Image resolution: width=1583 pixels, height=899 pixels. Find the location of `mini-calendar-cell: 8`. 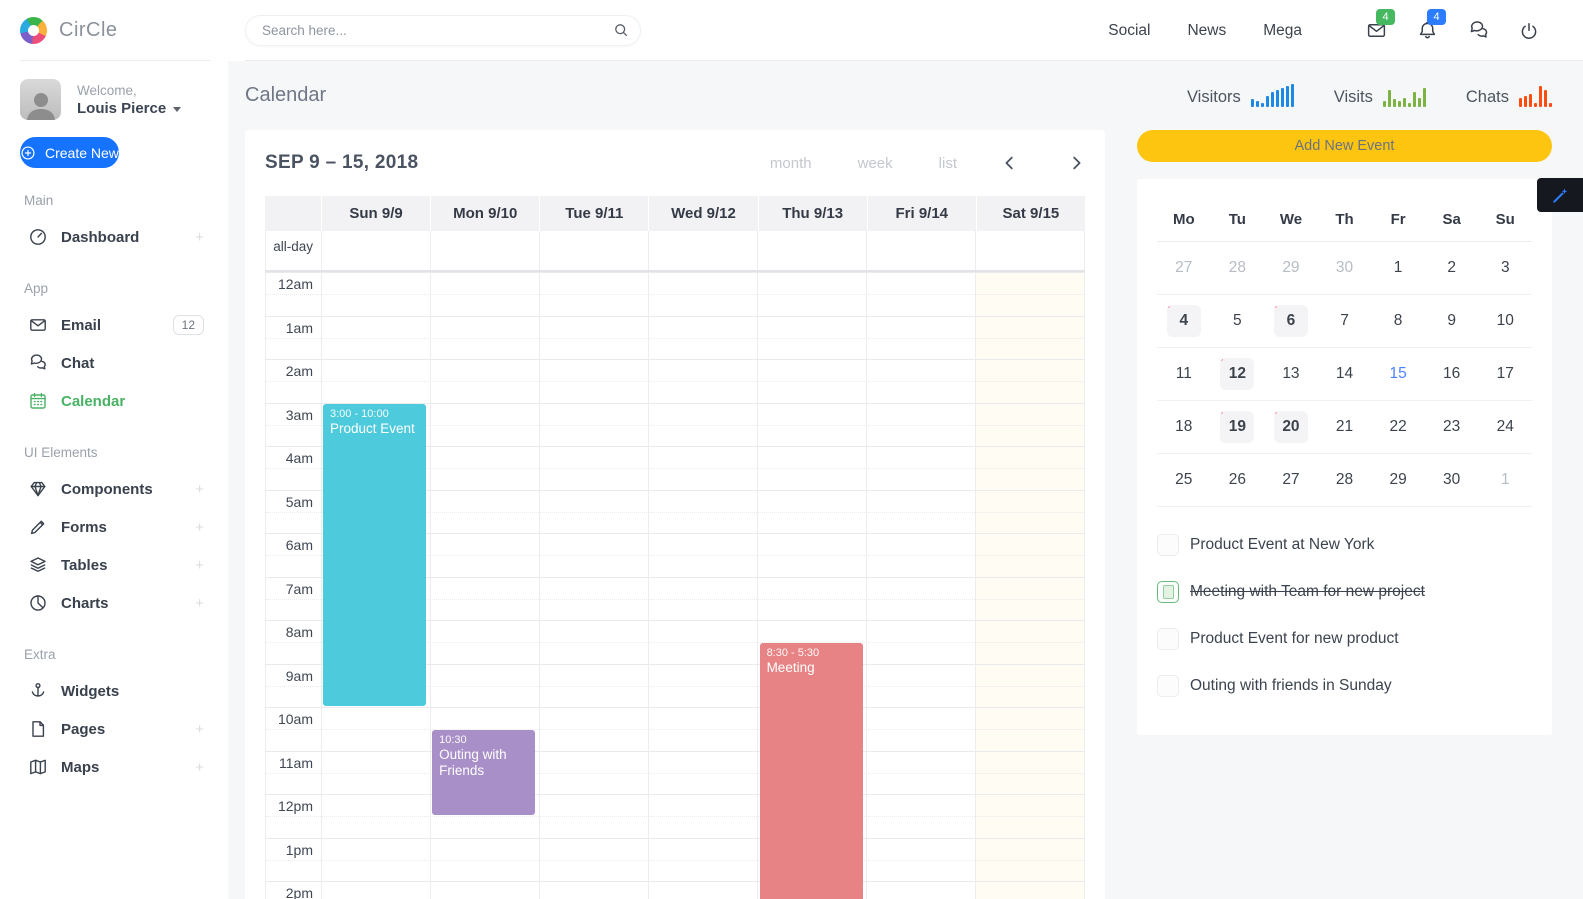

mini-calendar-cell: 8 is located at coordinates (1398, 321).